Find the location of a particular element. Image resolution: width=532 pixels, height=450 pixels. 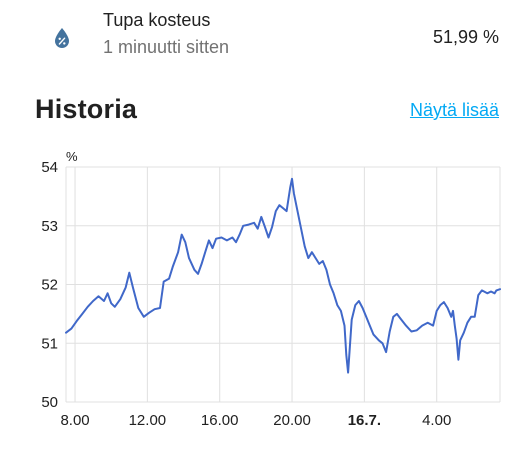

water-drop-shape is located at coordinates (62, 38).